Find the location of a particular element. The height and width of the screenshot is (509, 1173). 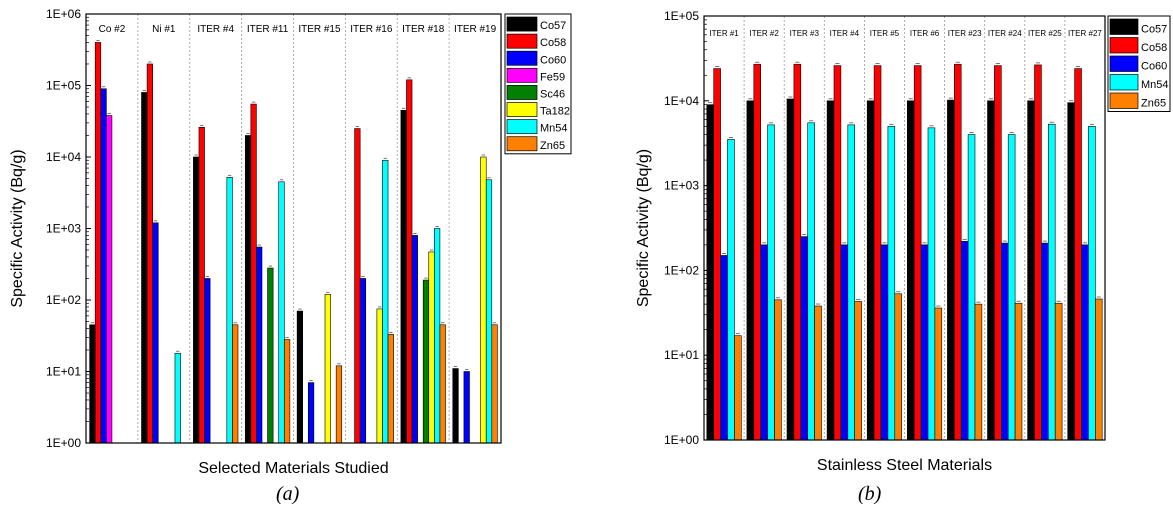

legend-swatch-co60 is located at coordinates (522, 58).